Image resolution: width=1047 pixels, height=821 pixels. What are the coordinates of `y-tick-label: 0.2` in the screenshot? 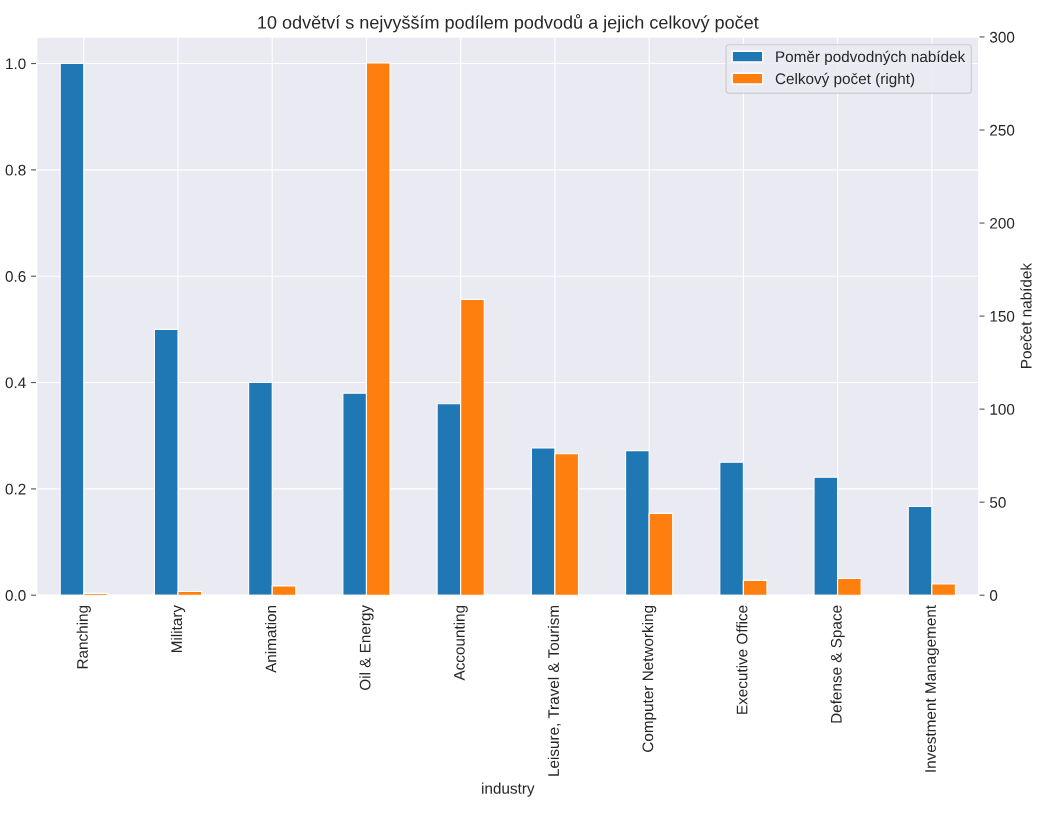 It's located at (15, 489).